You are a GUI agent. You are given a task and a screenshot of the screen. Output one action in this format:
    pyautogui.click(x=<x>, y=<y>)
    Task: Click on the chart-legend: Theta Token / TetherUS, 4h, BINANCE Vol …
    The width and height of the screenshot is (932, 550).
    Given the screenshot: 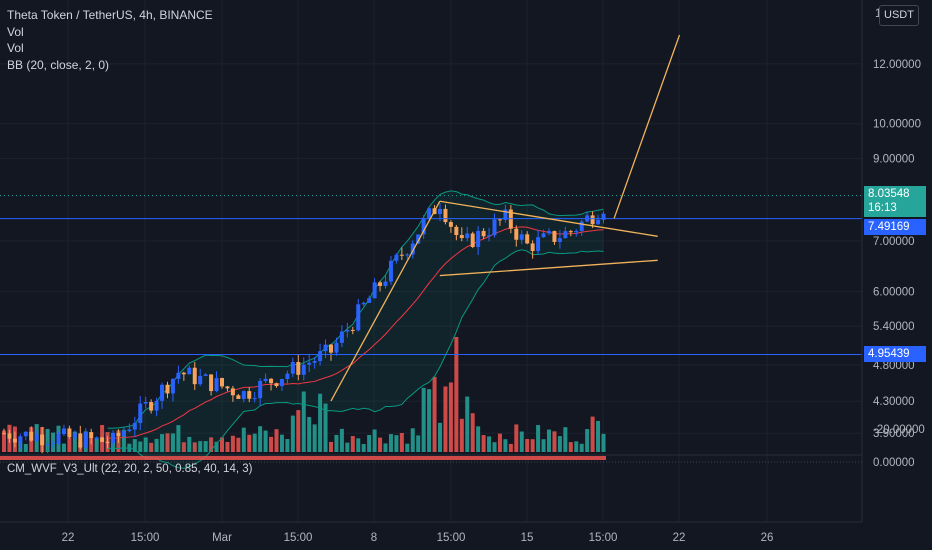 What is the action you would take?
    pyautogui.click(x=110, y=40)
    